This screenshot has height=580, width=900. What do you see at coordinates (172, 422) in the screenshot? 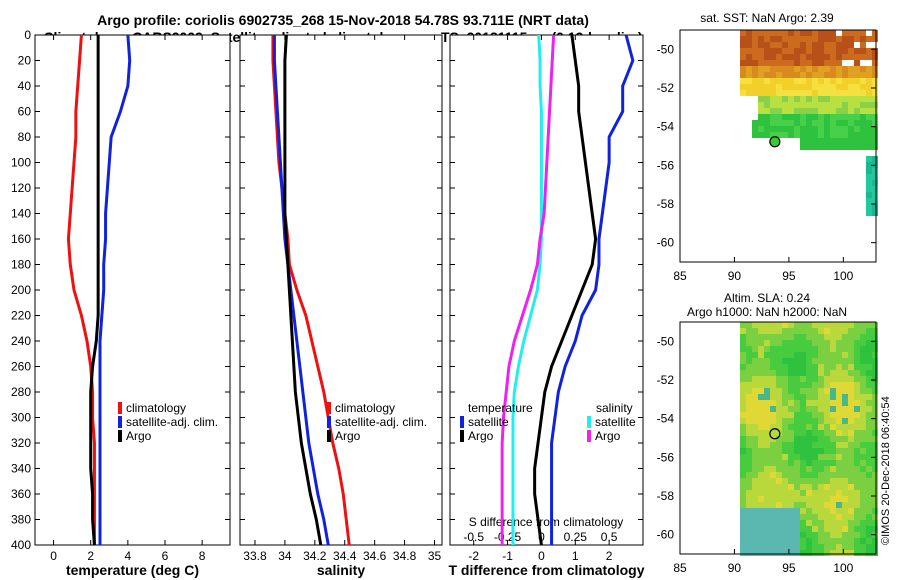
I see `legend-label: satellite-adj. clim.` at bounding box center [172, 422].